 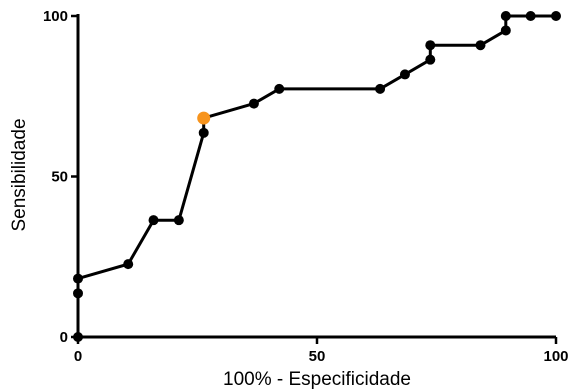 What do you see at coordinates (555, 356) in the screenshot?
I see `x-tick-label: 100` at bounding box center [555, 356].